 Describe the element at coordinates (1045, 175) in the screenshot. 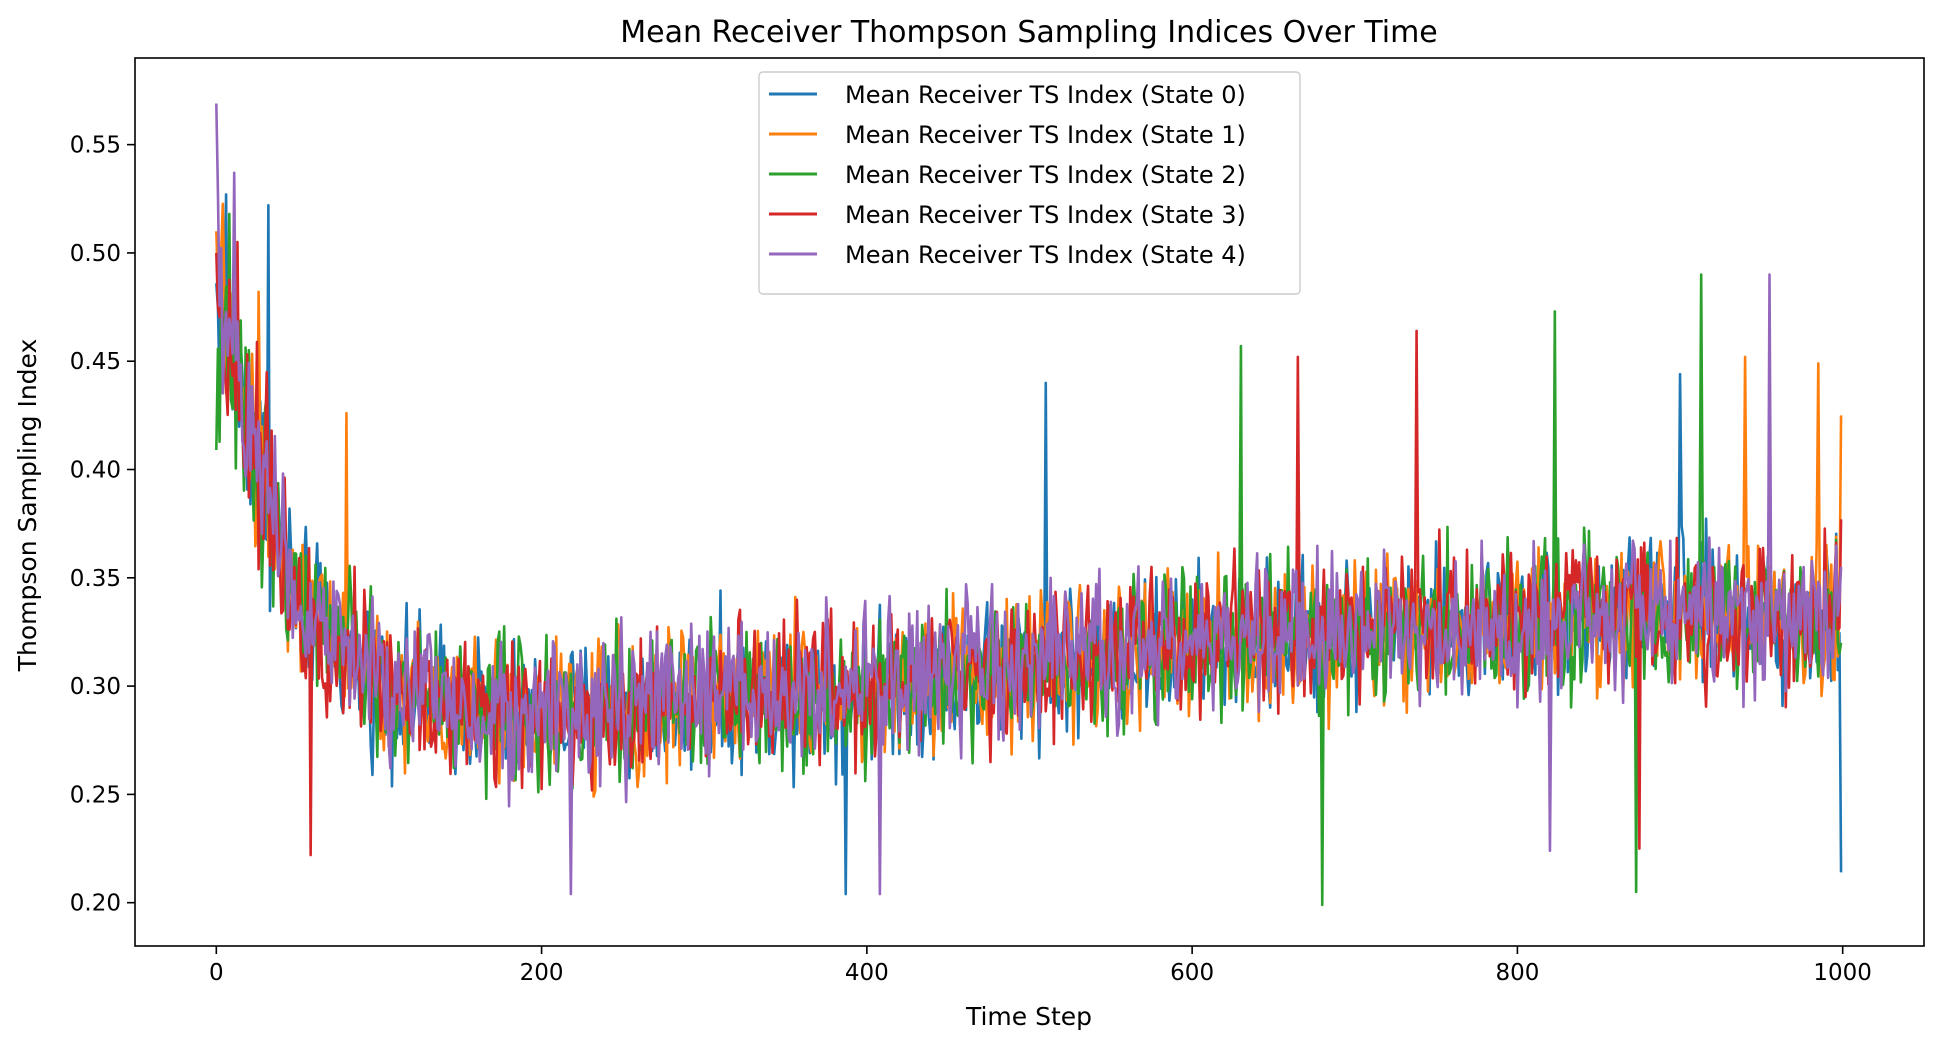

I see `legend-label-state-2: Mean Receiver TS Index (State 2)` at that location.